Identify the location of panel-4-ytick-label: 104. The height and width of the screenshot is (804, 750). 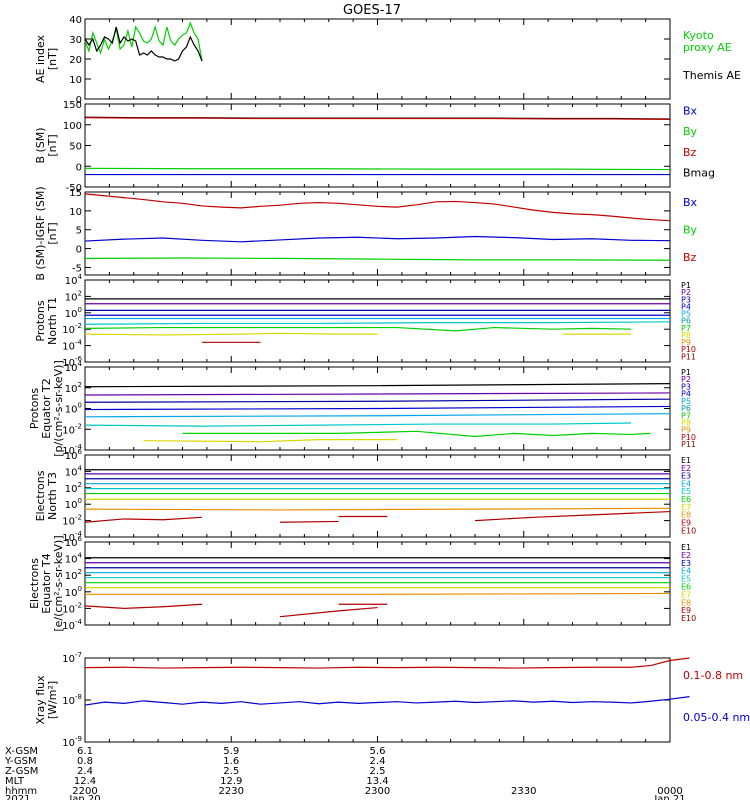
(74, 280).